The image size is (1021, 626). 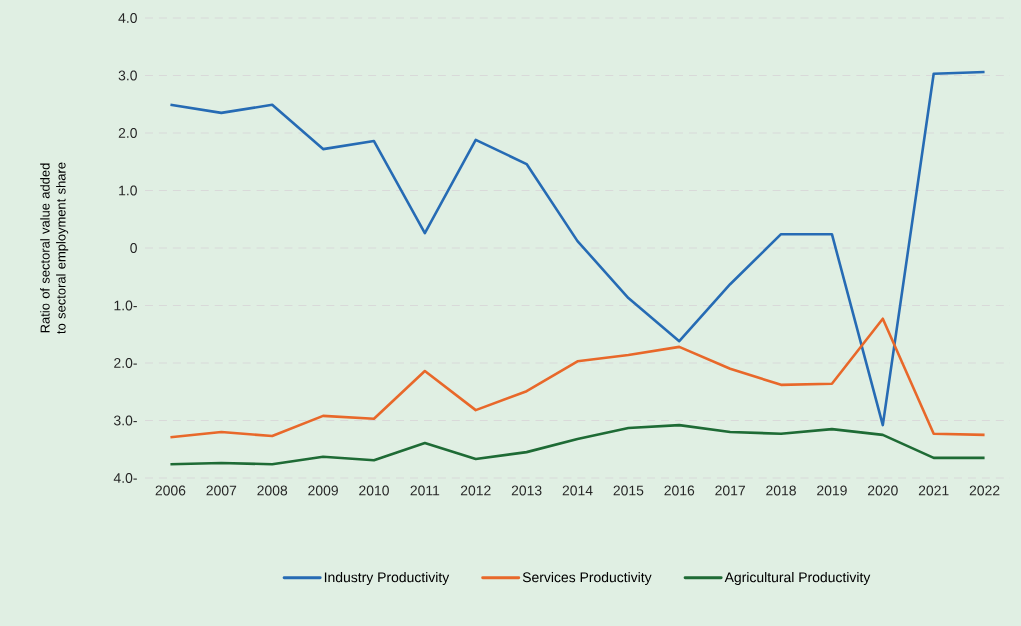 I want to click on y-tick-label: 0, so click(x=133, y=248).